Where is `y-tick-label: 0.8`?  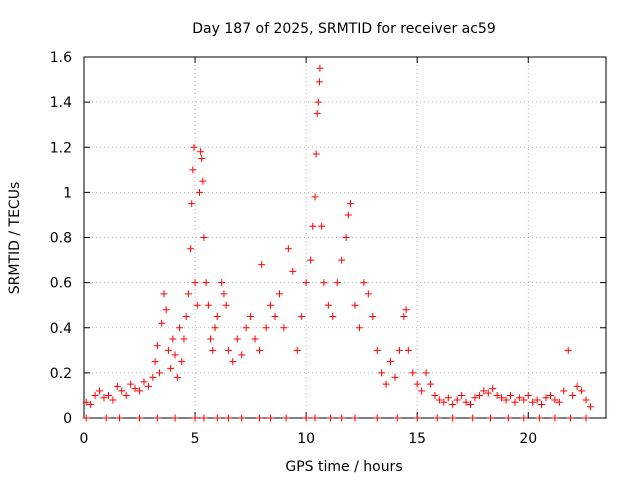 y-tick-label: 0.8 is located at coordinates (61, 239).